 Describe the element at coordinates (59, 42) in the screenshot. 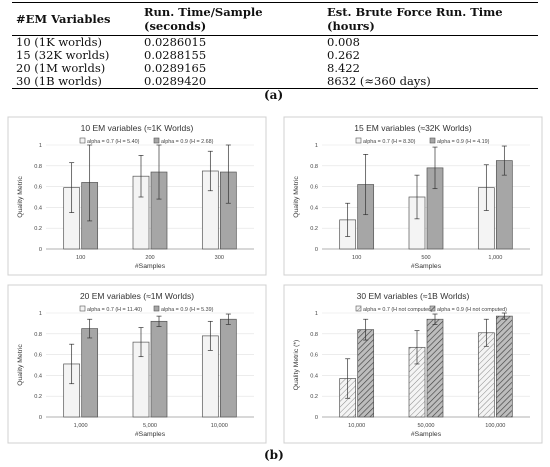

I see `table-cell: 10 (1K worlds)` at that location.